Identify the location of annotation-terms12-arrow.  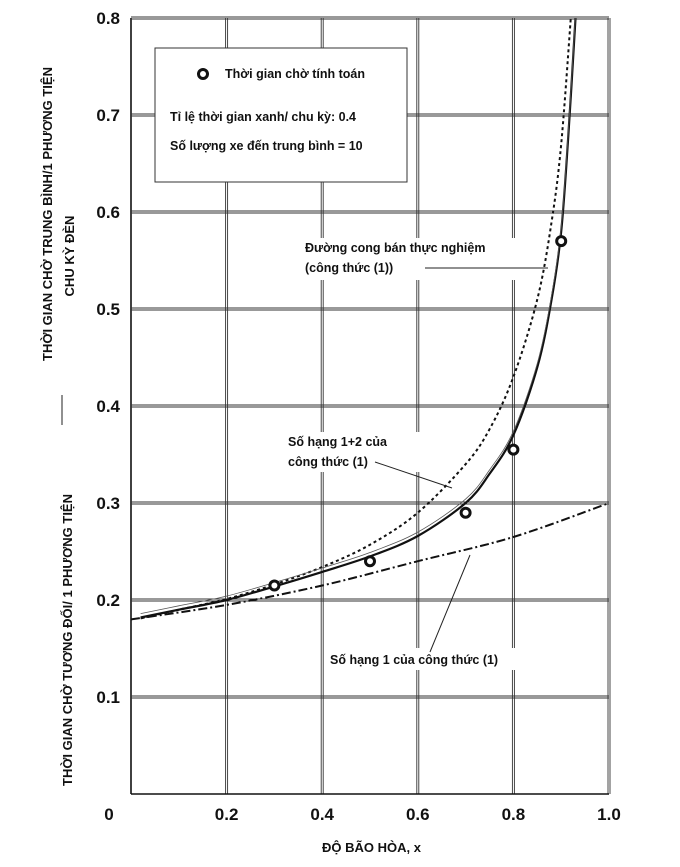
(413, 475).